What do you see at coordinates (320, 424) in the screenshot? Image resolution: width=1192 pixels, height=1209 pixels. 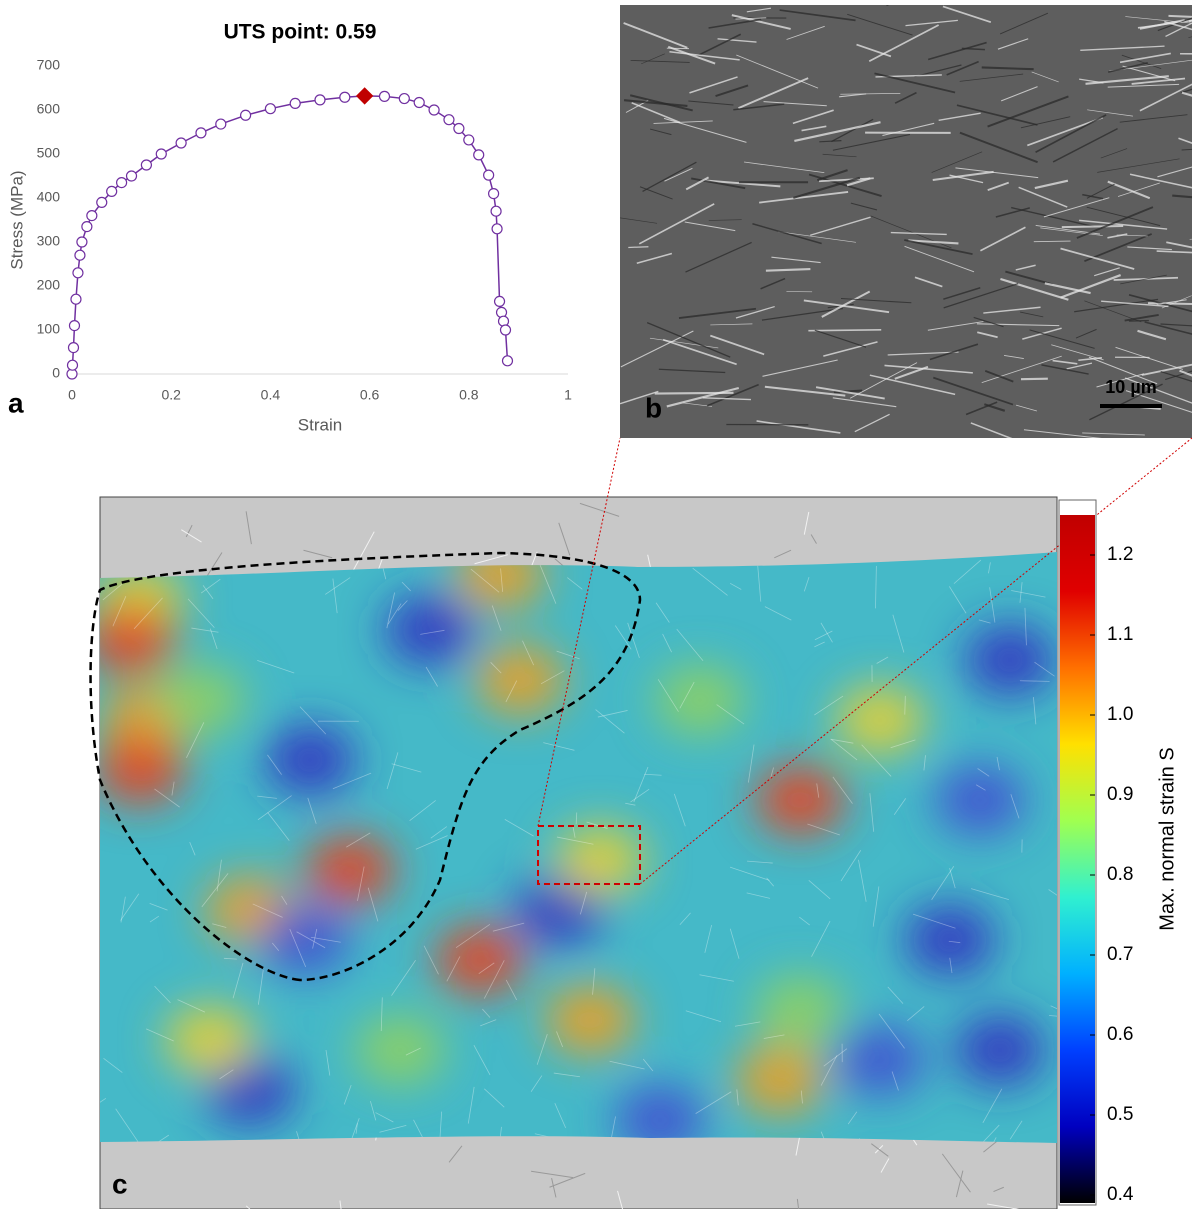 I see `x-axis-label: Strain` at bounding box center [320, 424].